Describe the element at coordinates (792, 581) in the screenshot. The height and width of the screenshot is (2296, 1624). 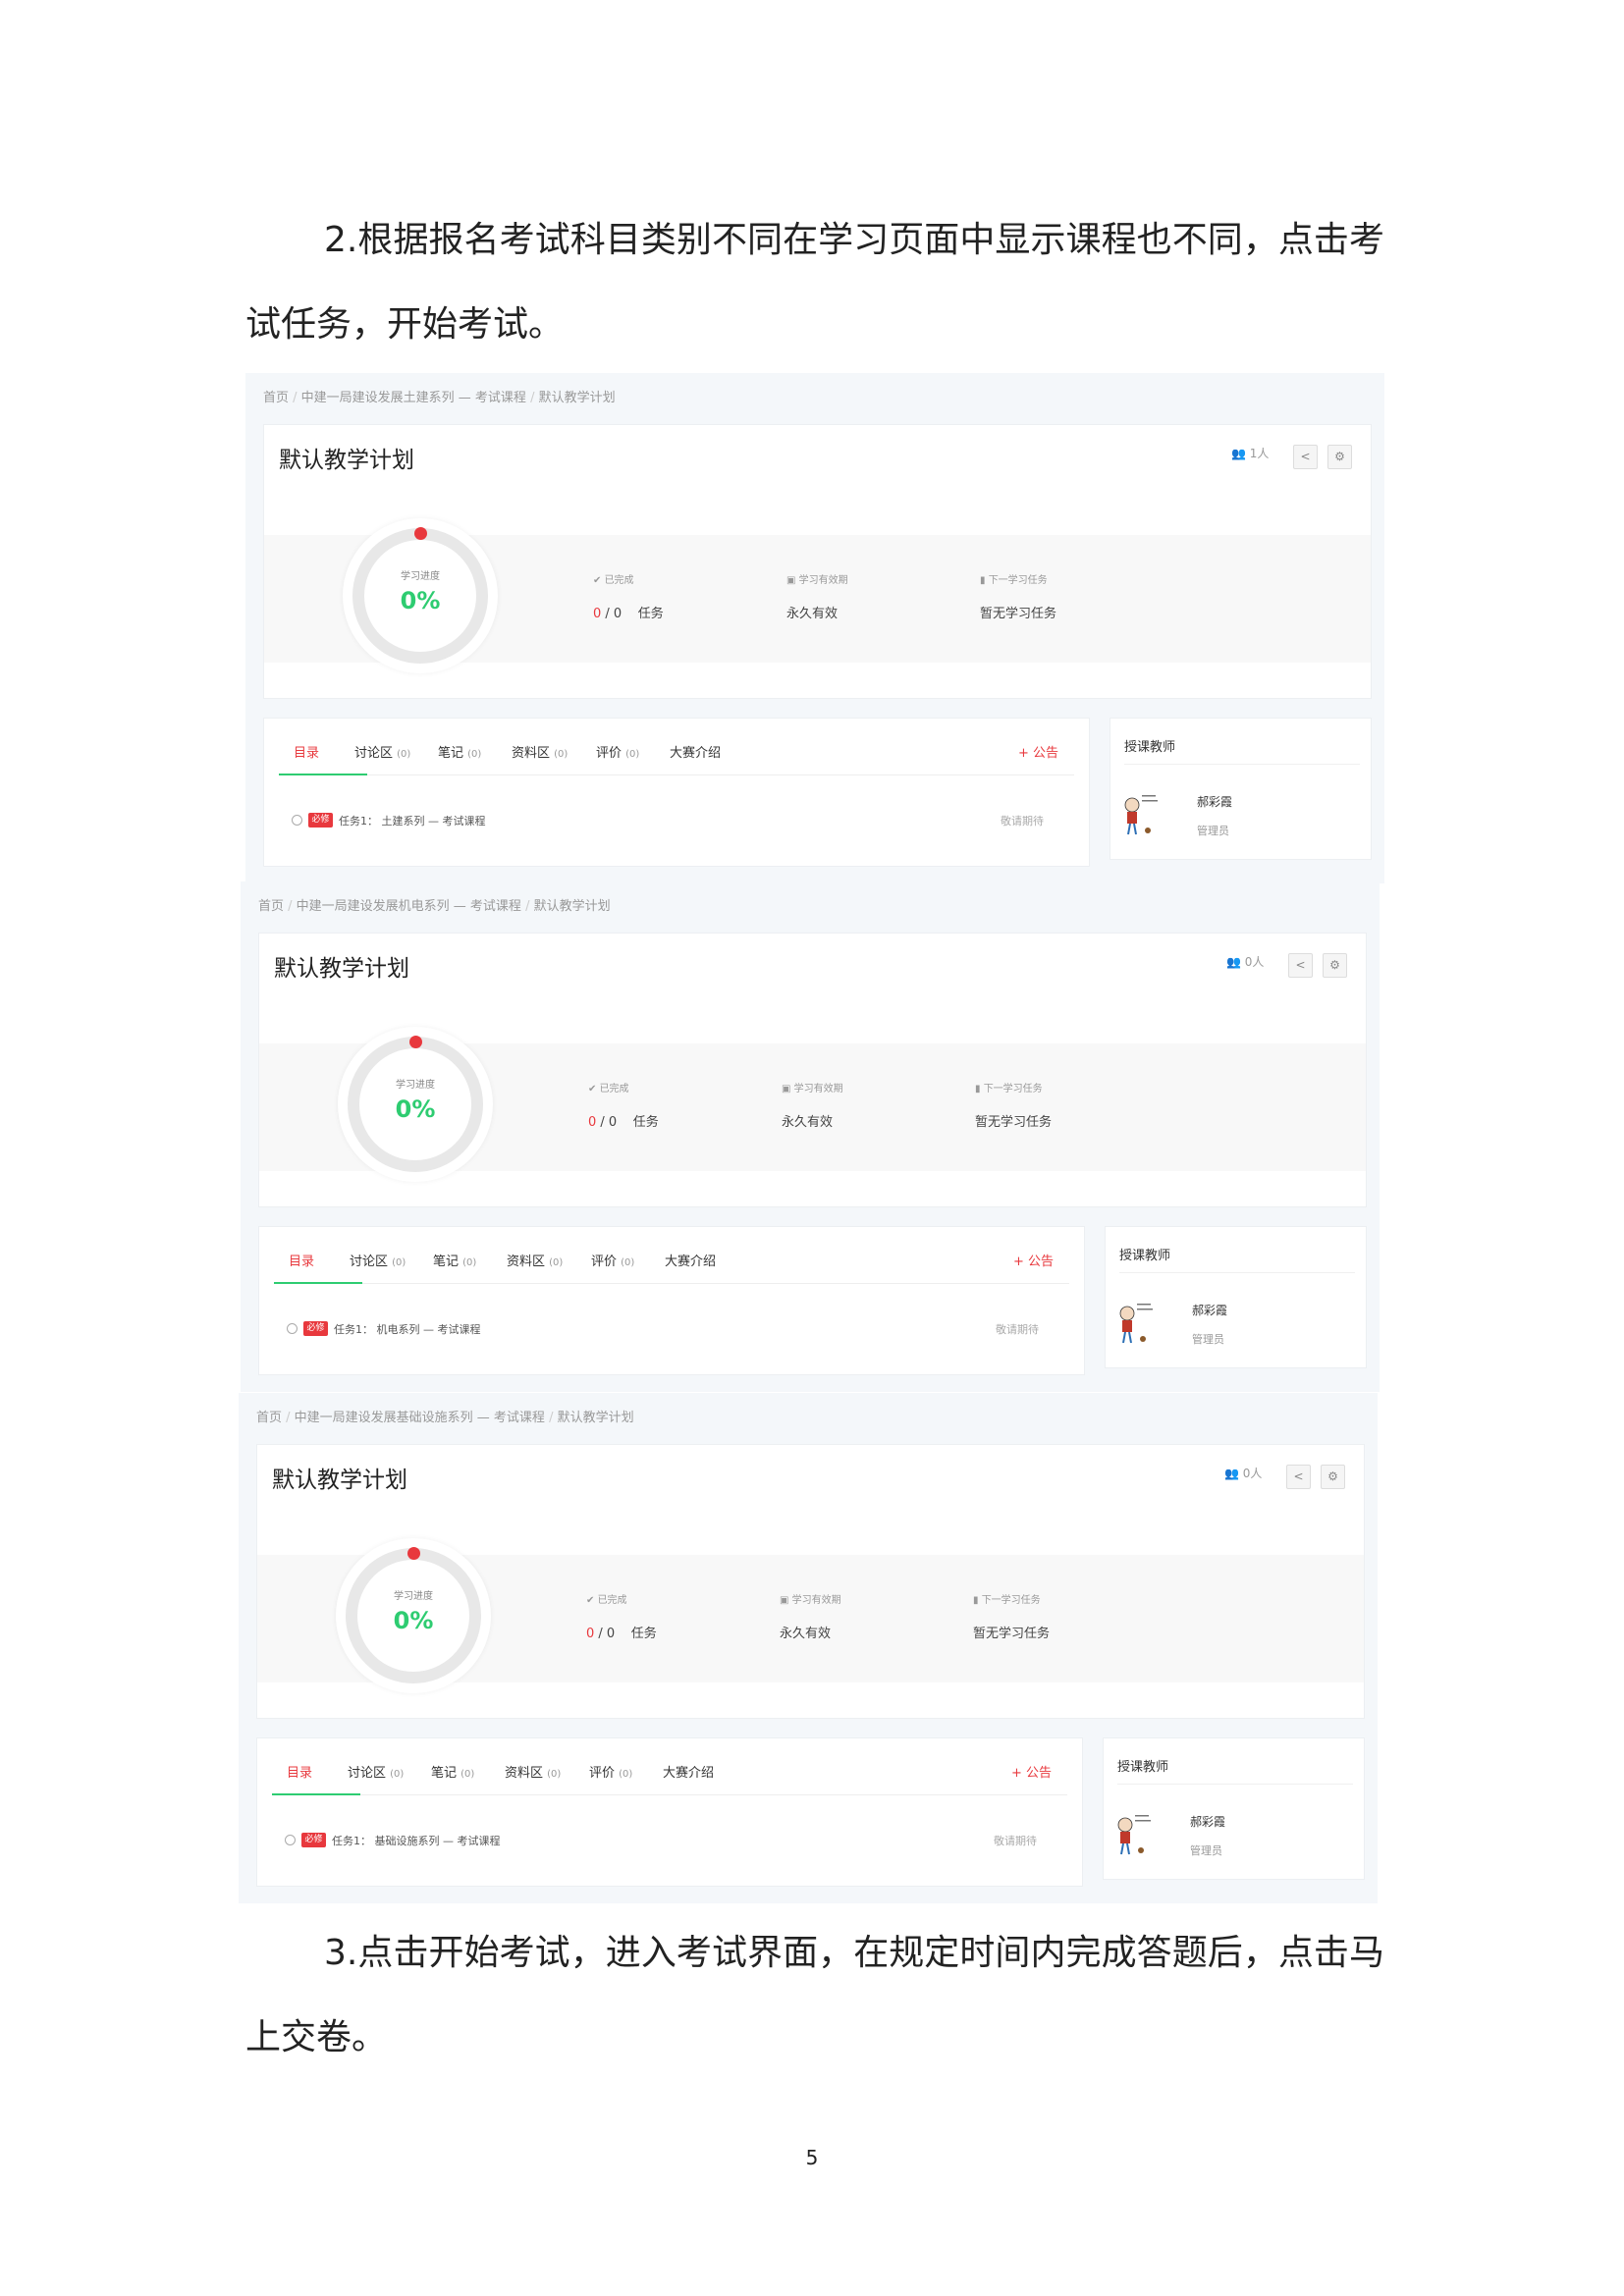
I see `calendar-icon: ▣` at that location.